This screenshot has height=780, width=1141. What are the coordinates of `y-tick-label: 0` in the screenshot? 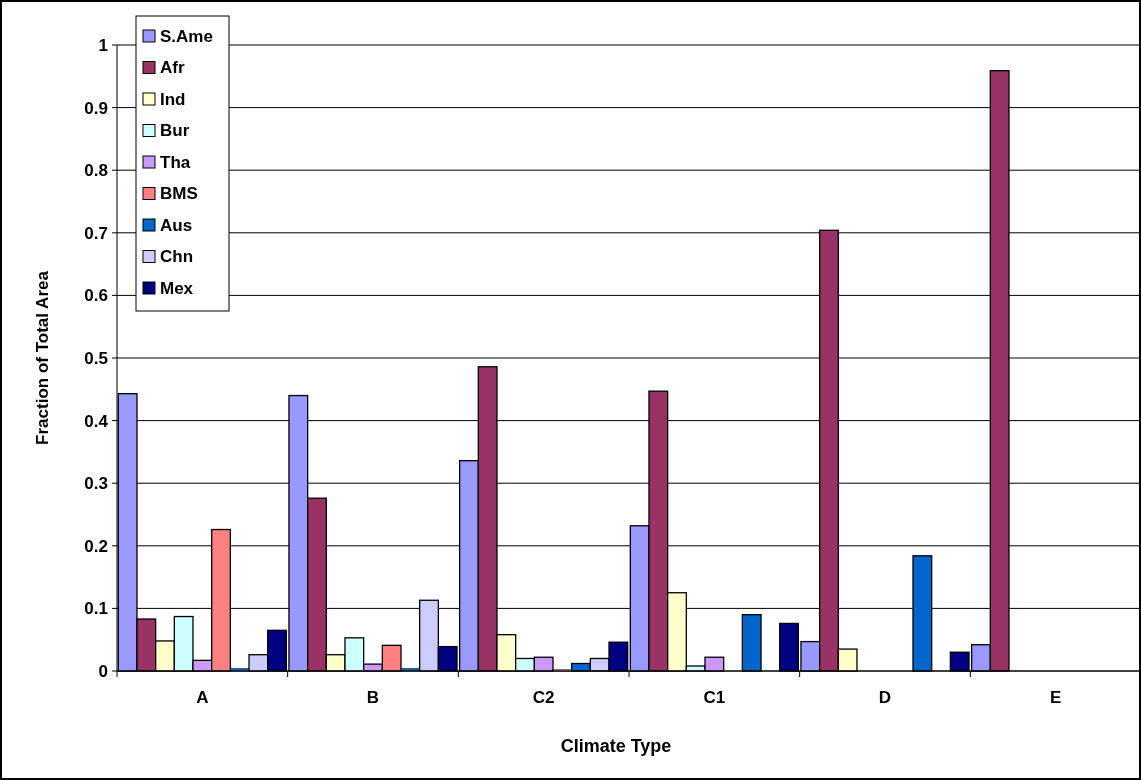 It's located at (103, 671).